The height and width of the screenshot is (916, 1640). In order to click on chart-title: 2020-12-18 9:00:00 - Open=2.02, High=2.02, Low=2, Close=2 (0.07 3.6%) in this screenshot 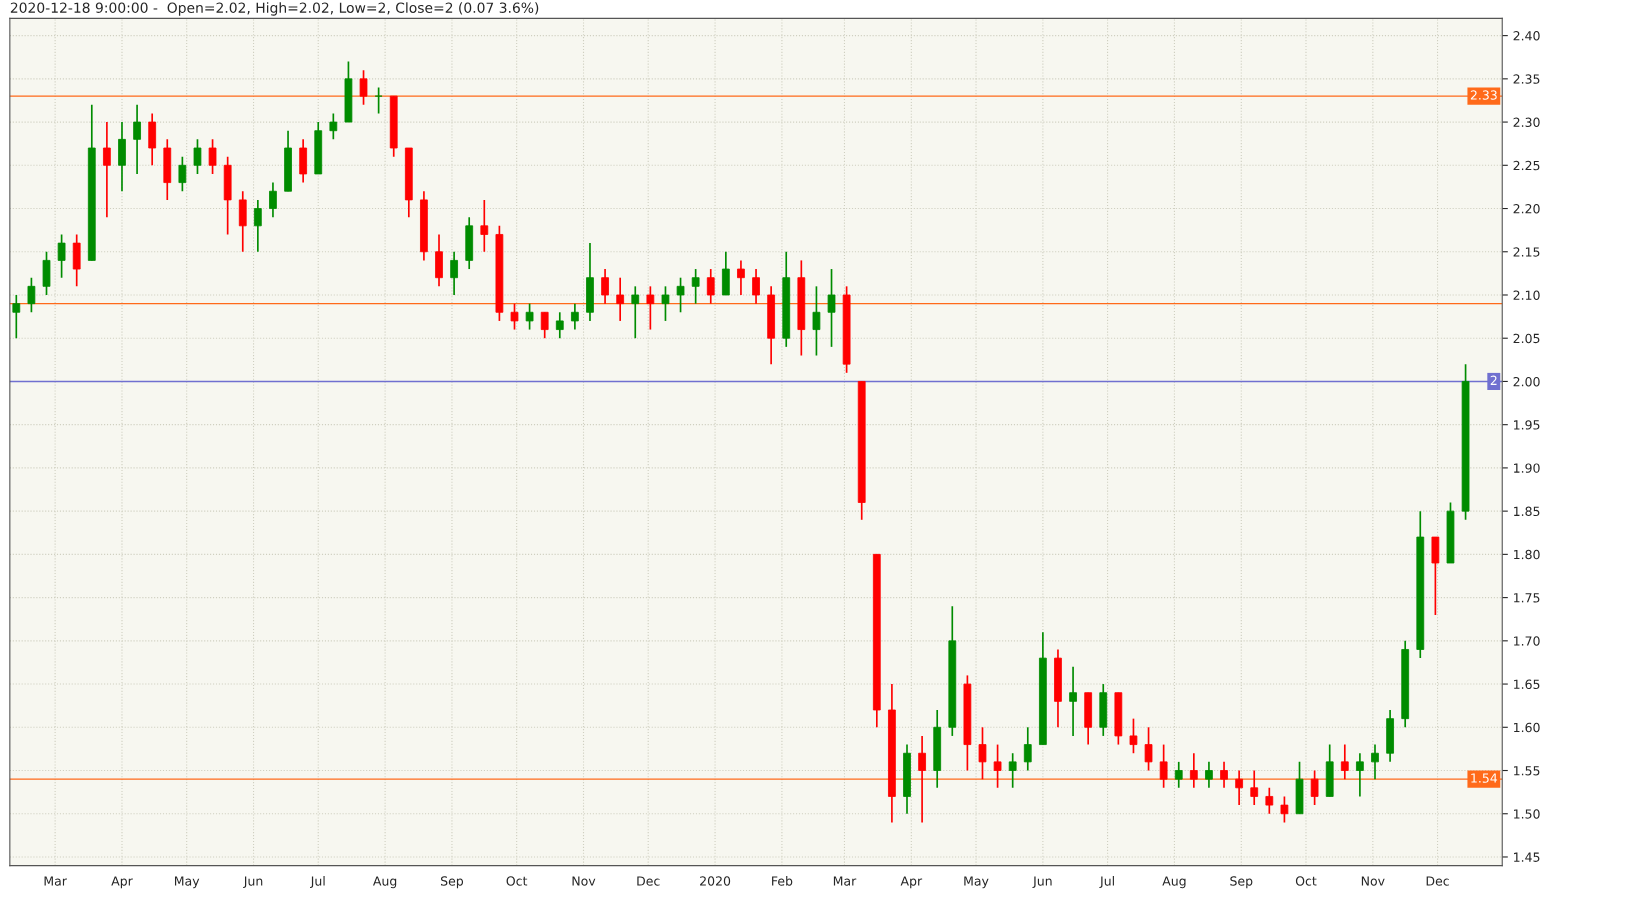, I will do `click(274, 9)`.